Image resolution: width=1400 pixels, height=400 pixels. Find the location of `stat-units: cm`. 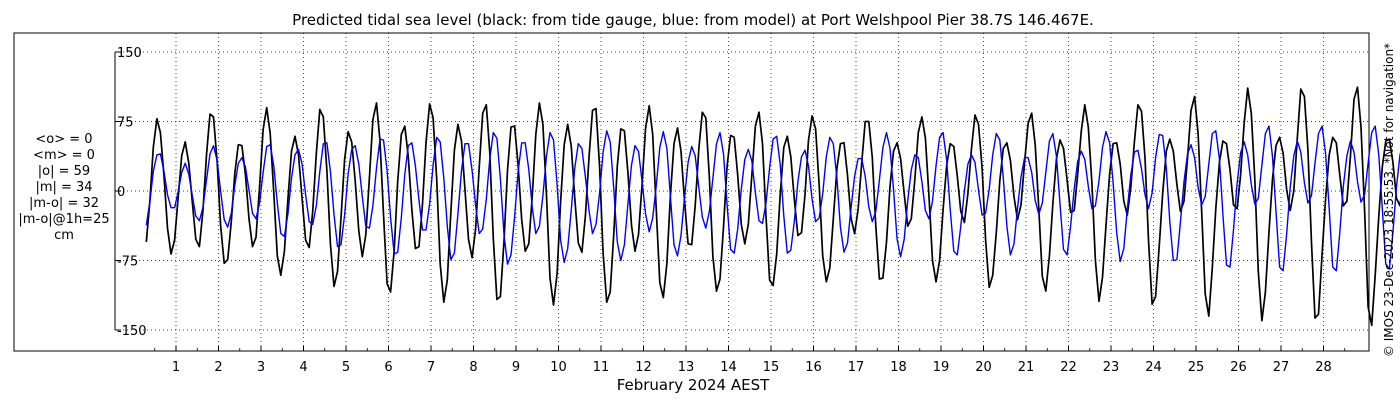

stat-units: cm is located at coordinates (64, 235).